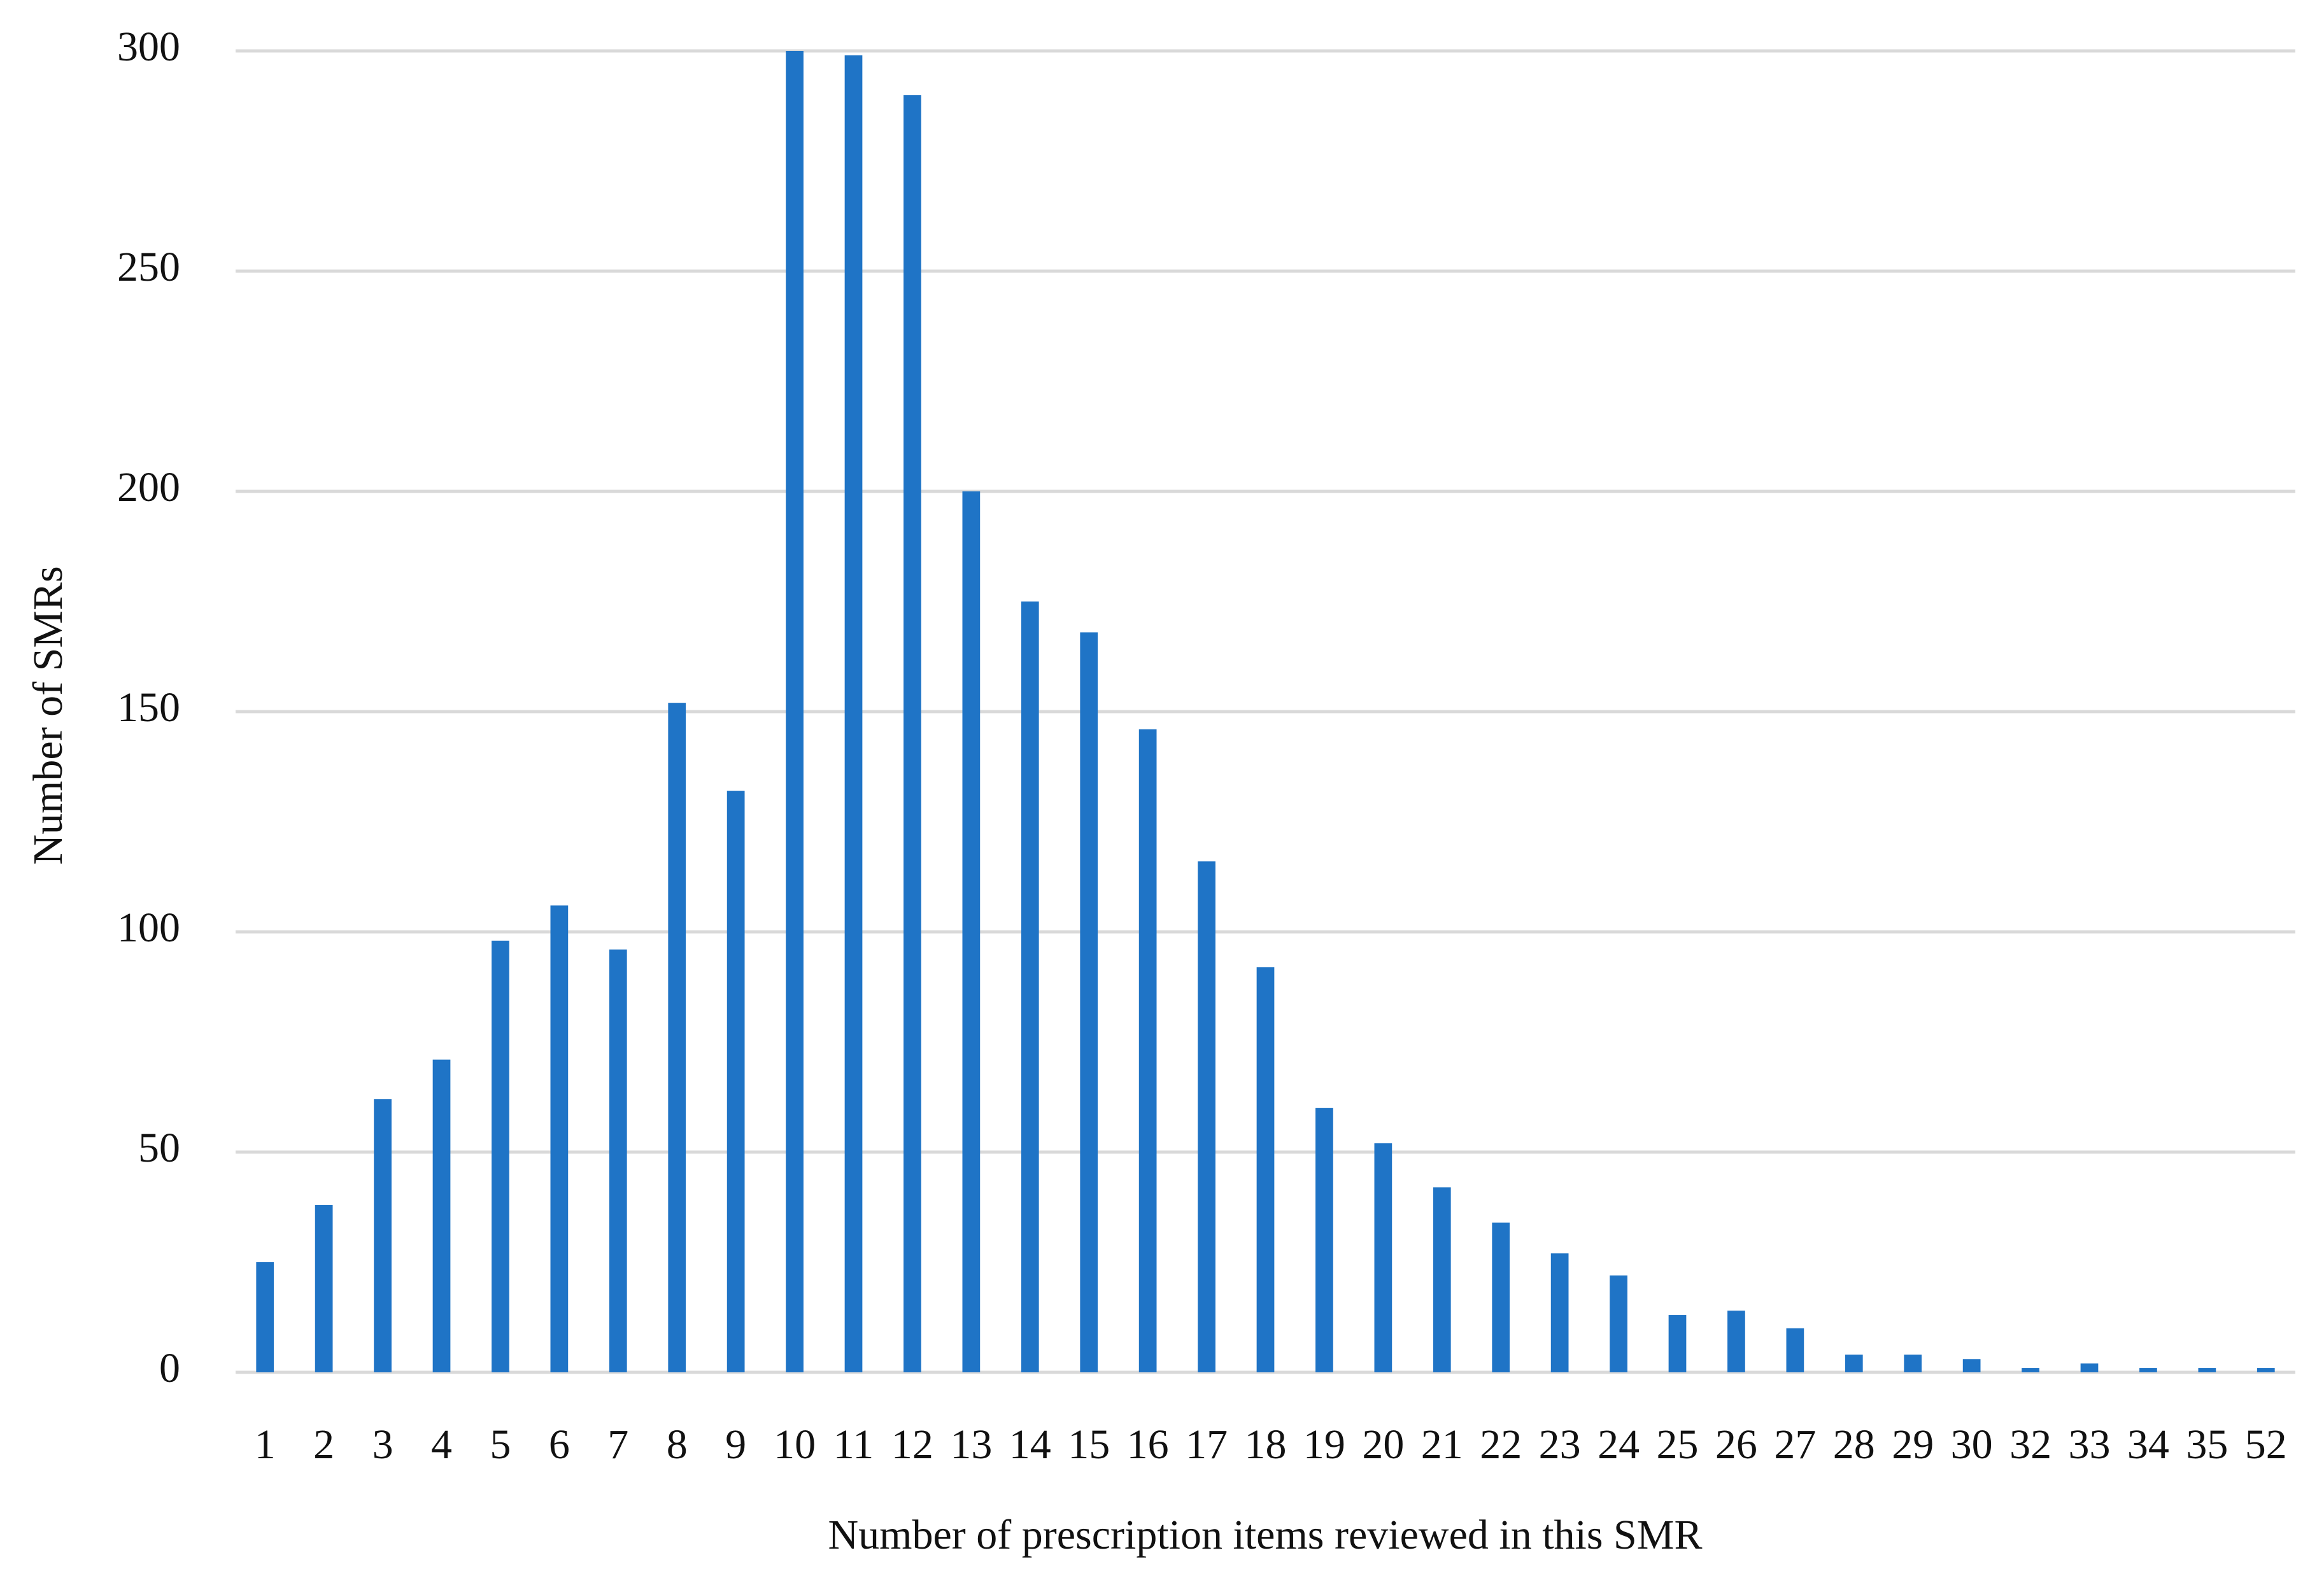 The height and width of the screenshot is (1569, 2324). What do you see at coordinates (323, 1444) in the screenshot?
I see `x-tick-label: 2` at bounding box center [323, 1444].